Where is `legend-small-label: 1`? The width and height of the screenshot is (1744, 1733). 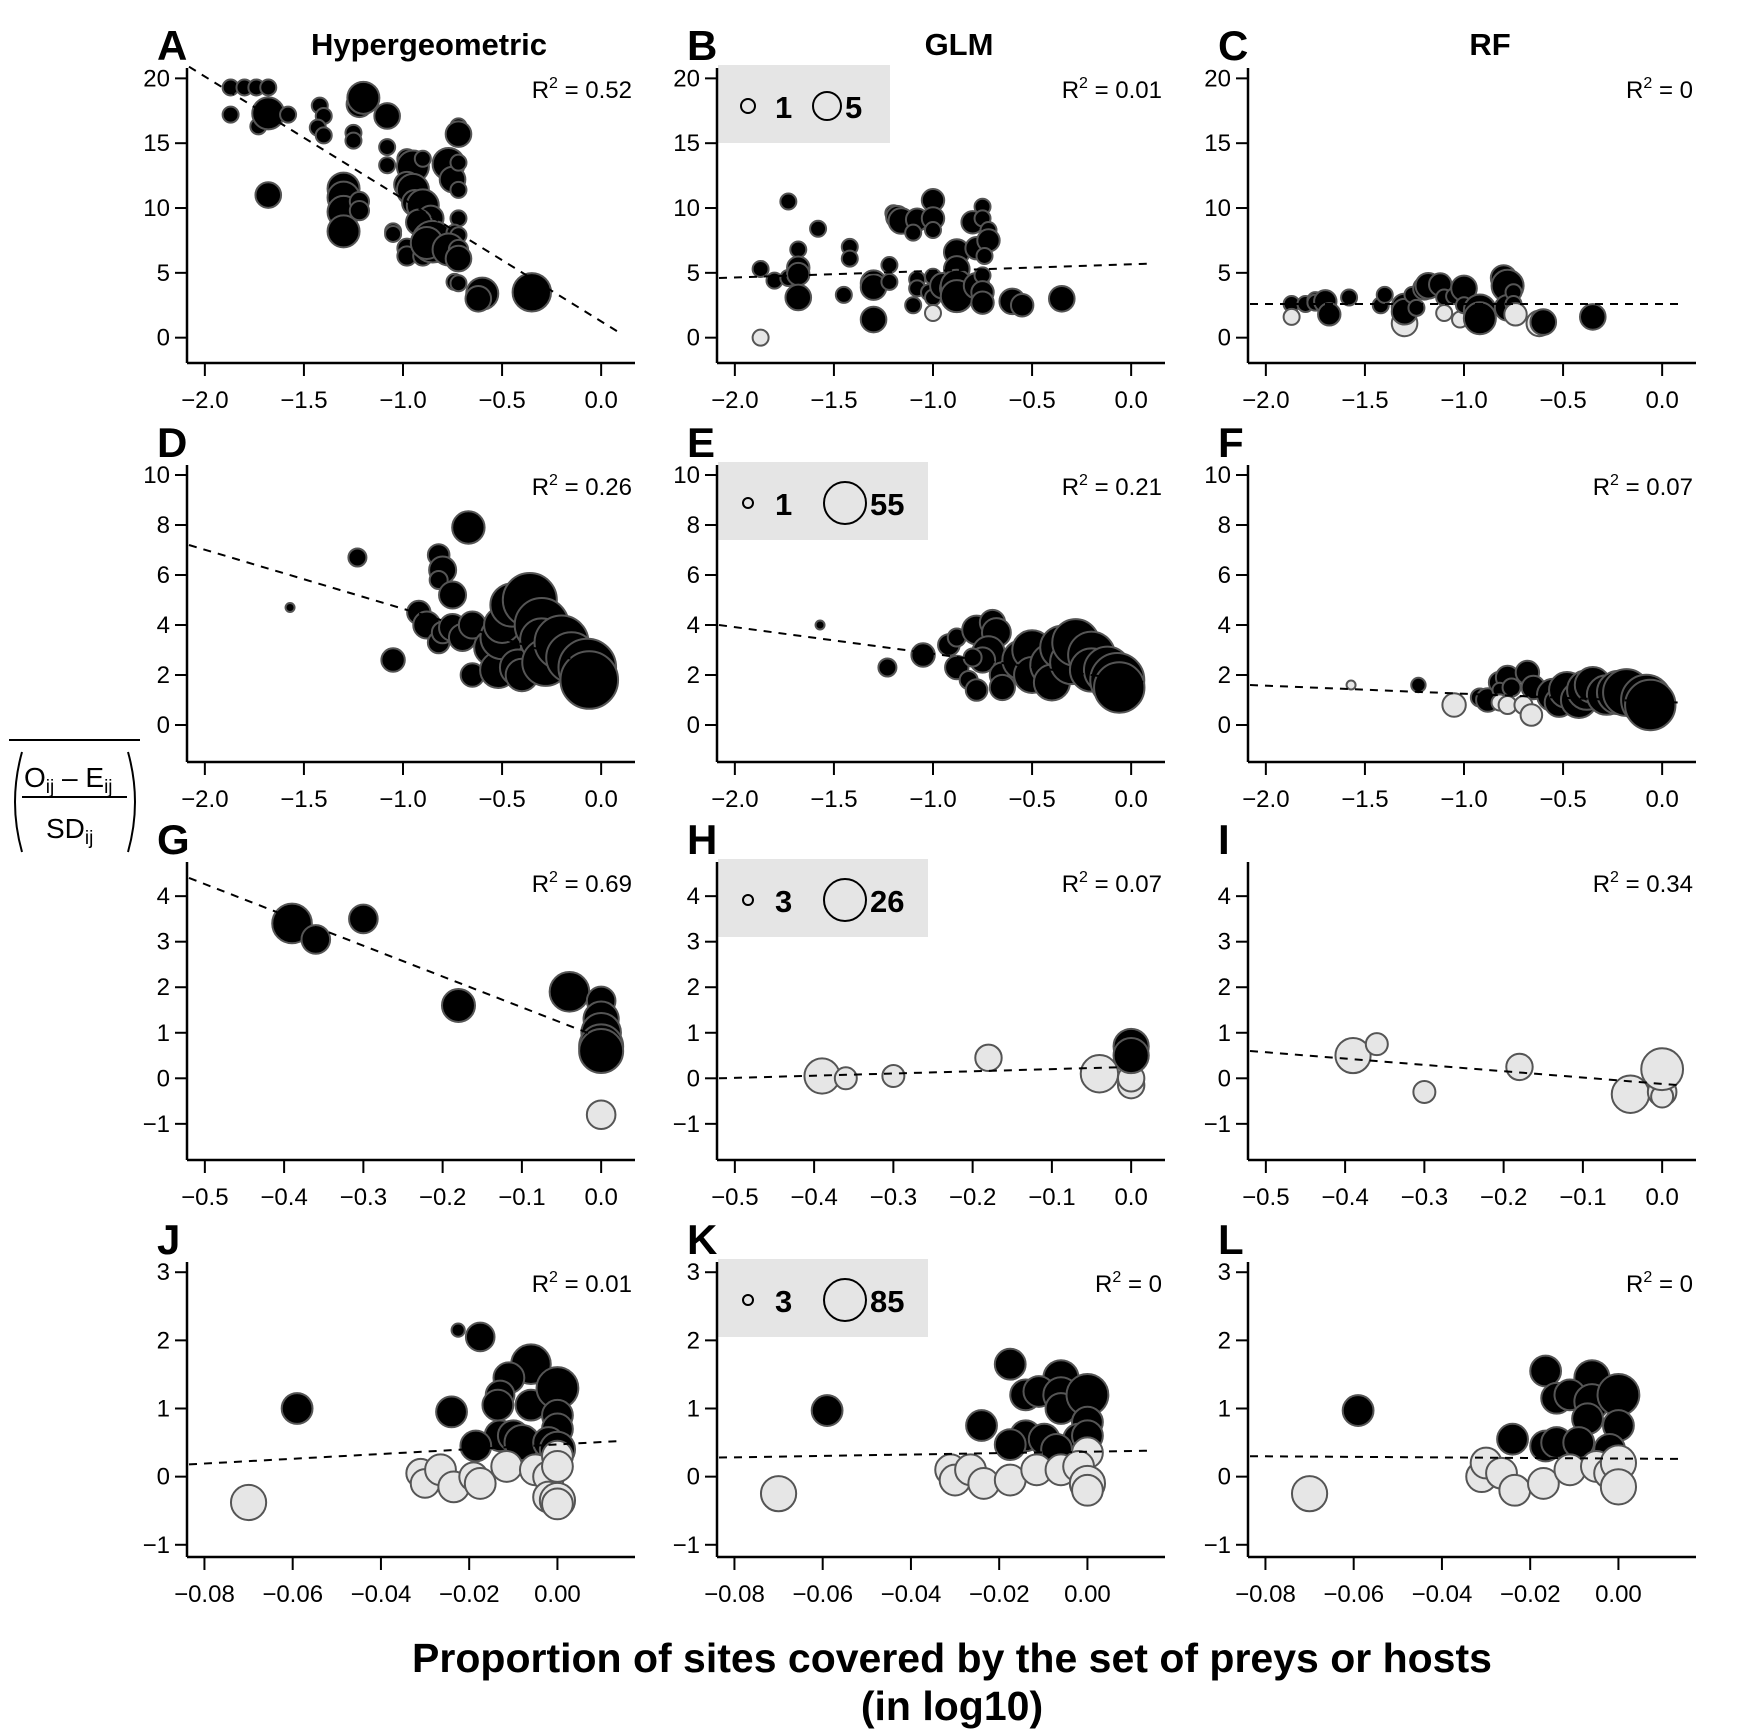 legend-small-label: 1 is located at coordinates (783, 504).